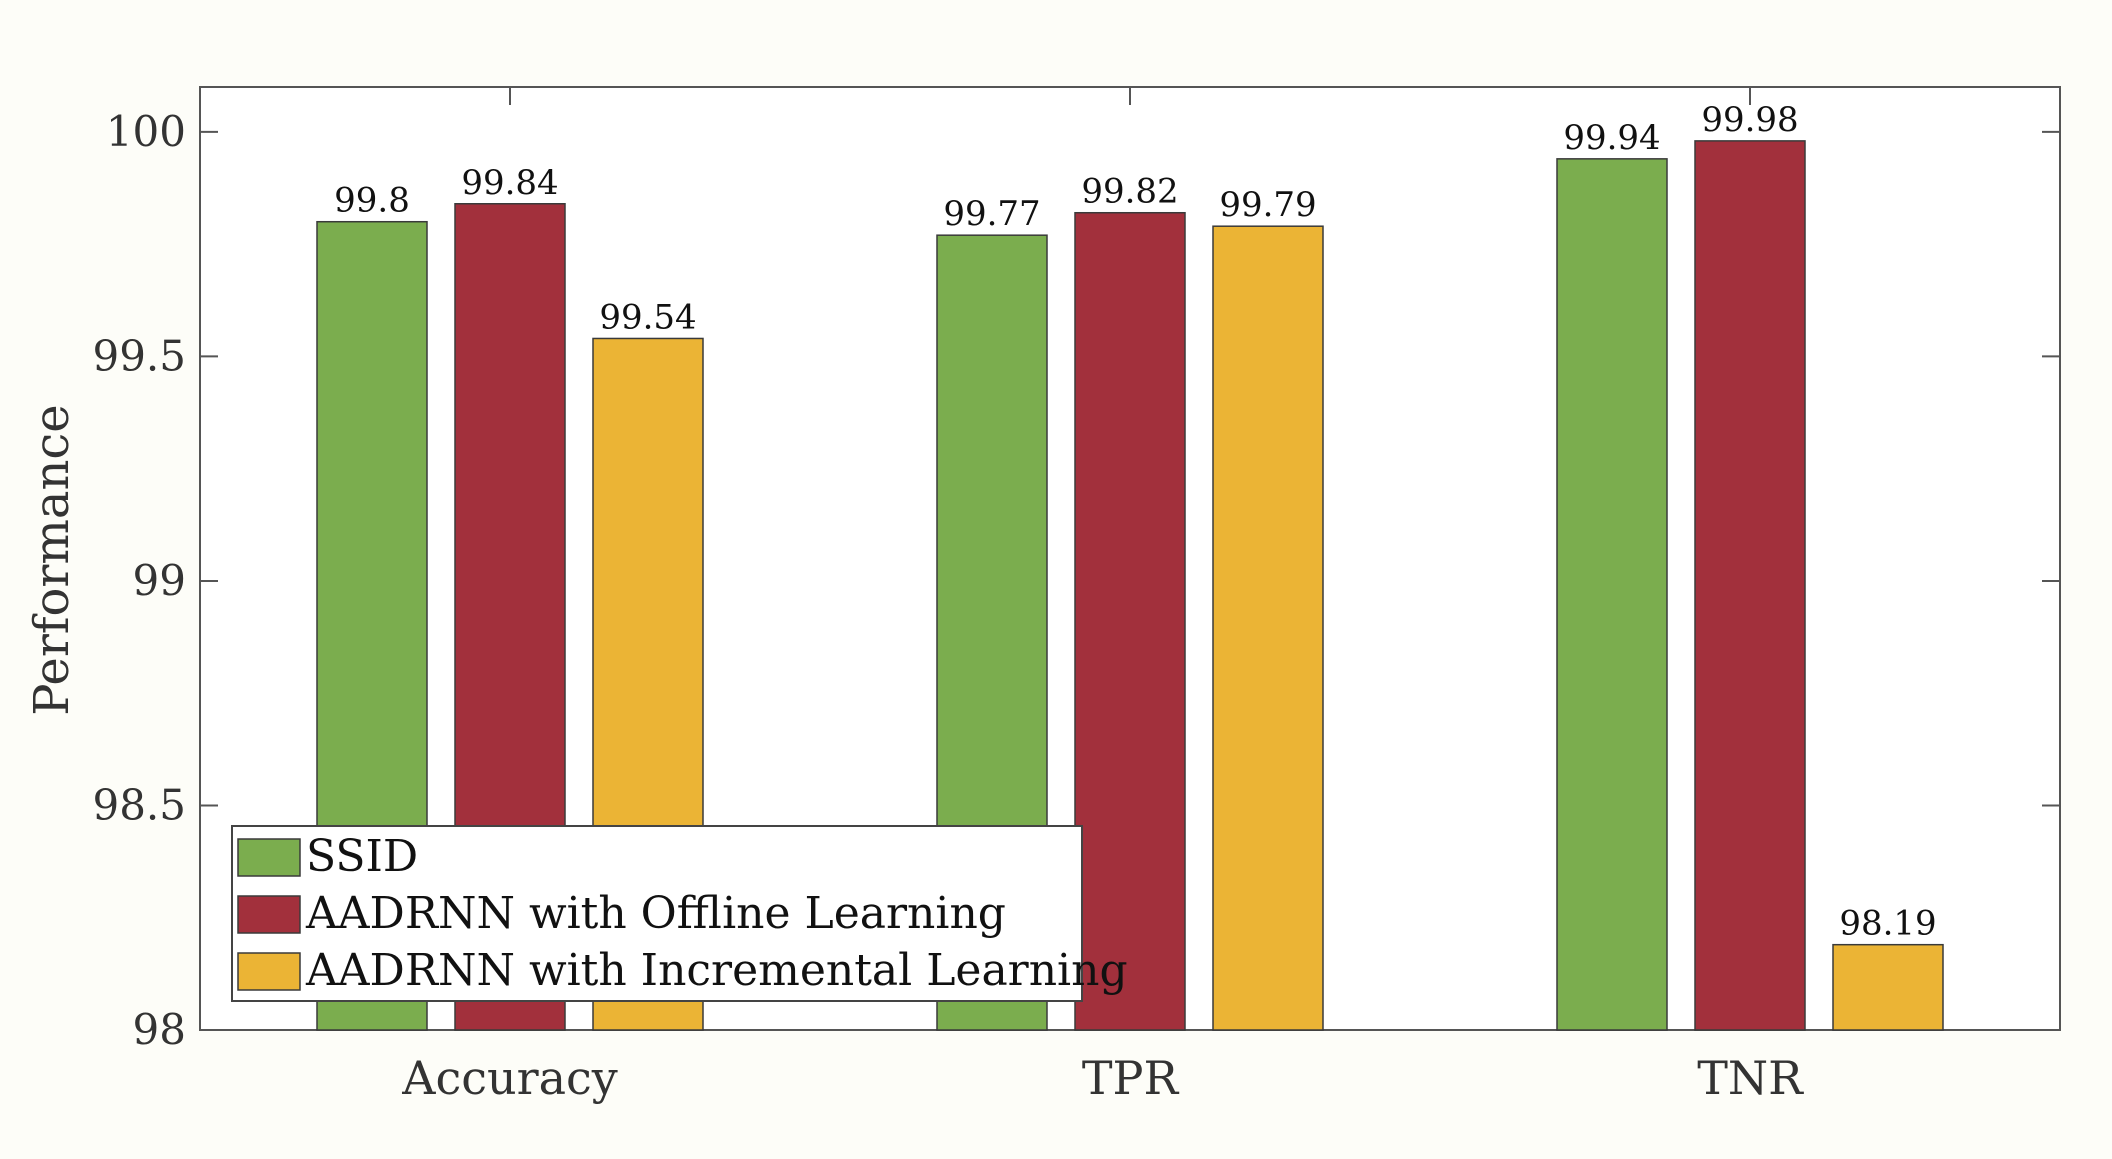 The image size is (2112, 1159). I want to click on data-label: 99.84, so click(509, 183).